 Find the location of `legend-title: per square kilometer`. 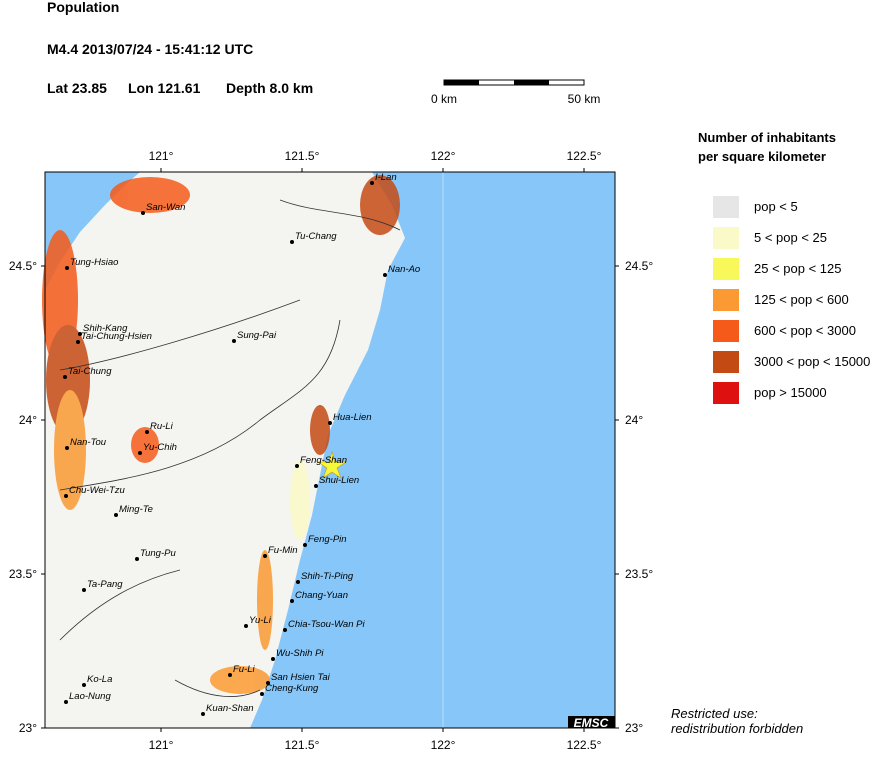

legend-title: per square kilometer is located at coordinates (762, 156).